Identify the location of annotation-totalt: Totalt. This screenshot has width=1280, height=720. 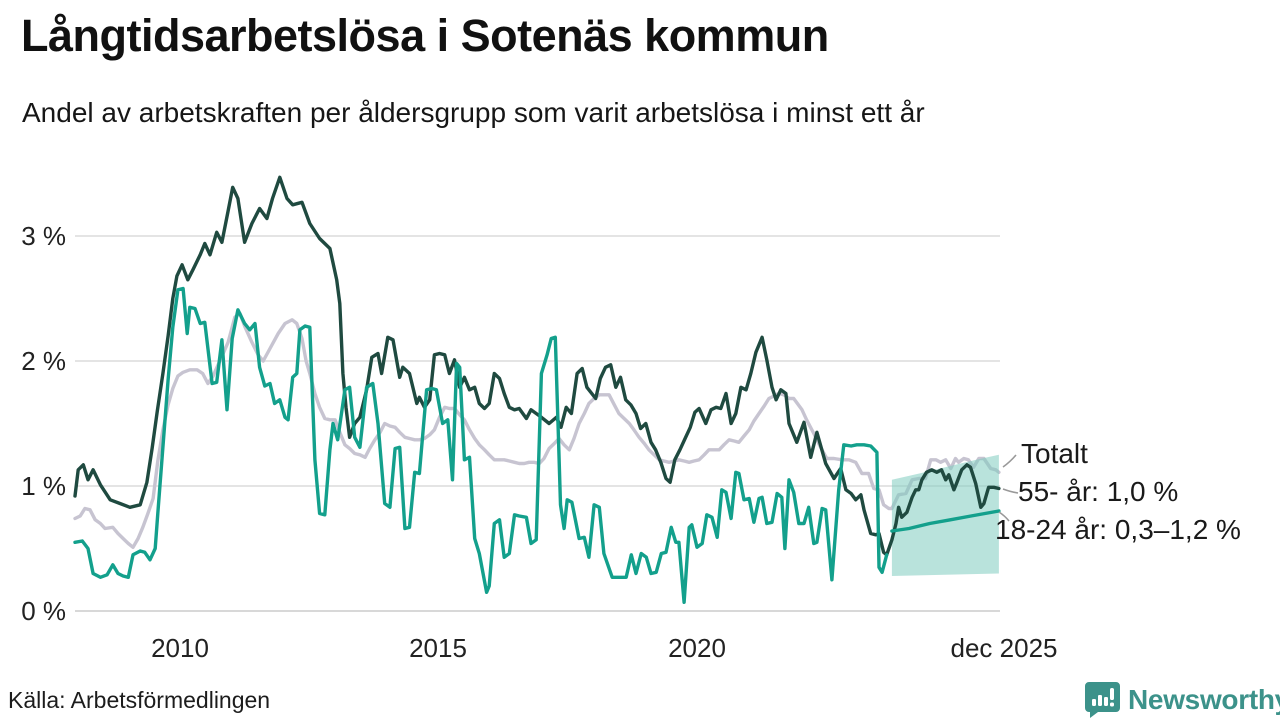
(1054, 453).